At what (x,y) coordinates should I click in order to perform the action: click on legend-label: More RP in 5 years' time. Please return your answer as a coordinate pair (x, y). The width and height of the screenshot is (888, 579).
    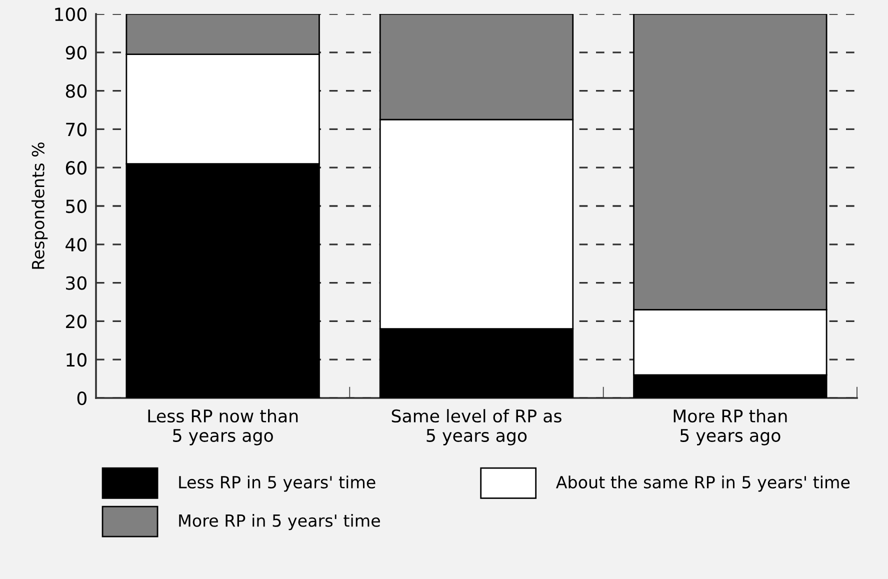
    Looking at the image, I should click on (279, 522).